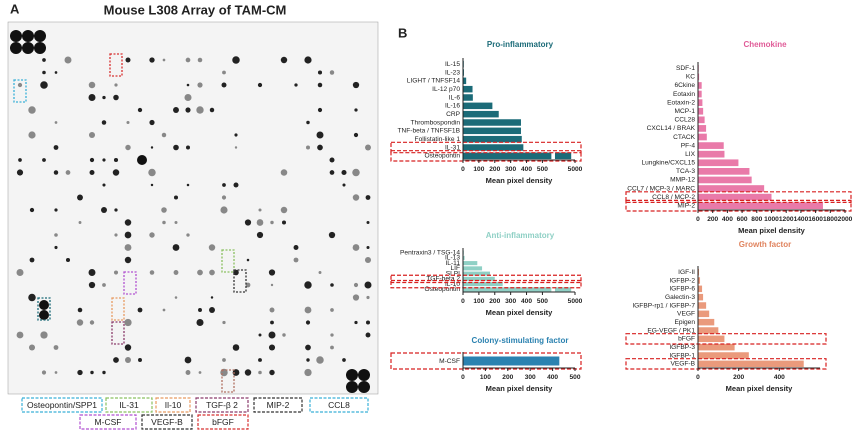 The width and height of the screenshot is (865, 438). Describe the element at coordinates (436, 122) in the screenshot. I see `category-label: Thrombospondin` at that location.